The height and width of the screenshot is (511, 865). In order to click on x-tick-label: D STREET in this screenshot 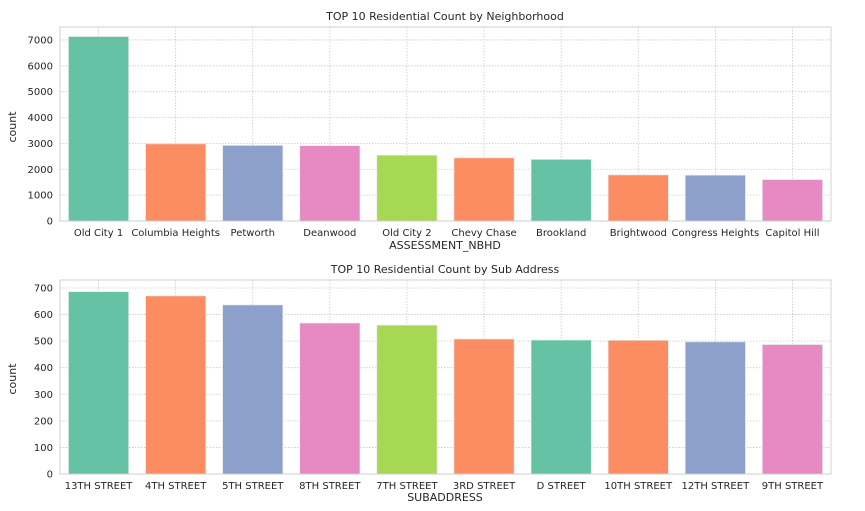, I will do `click(562, 486)`.